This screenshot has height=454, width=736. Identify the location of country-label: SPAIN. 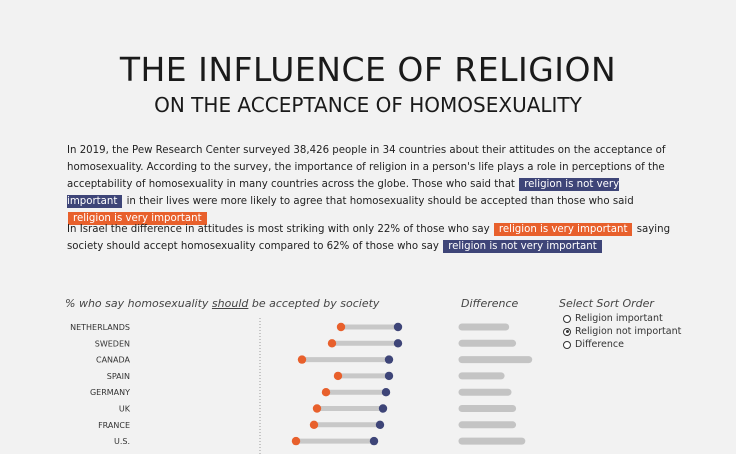
(118, 376).